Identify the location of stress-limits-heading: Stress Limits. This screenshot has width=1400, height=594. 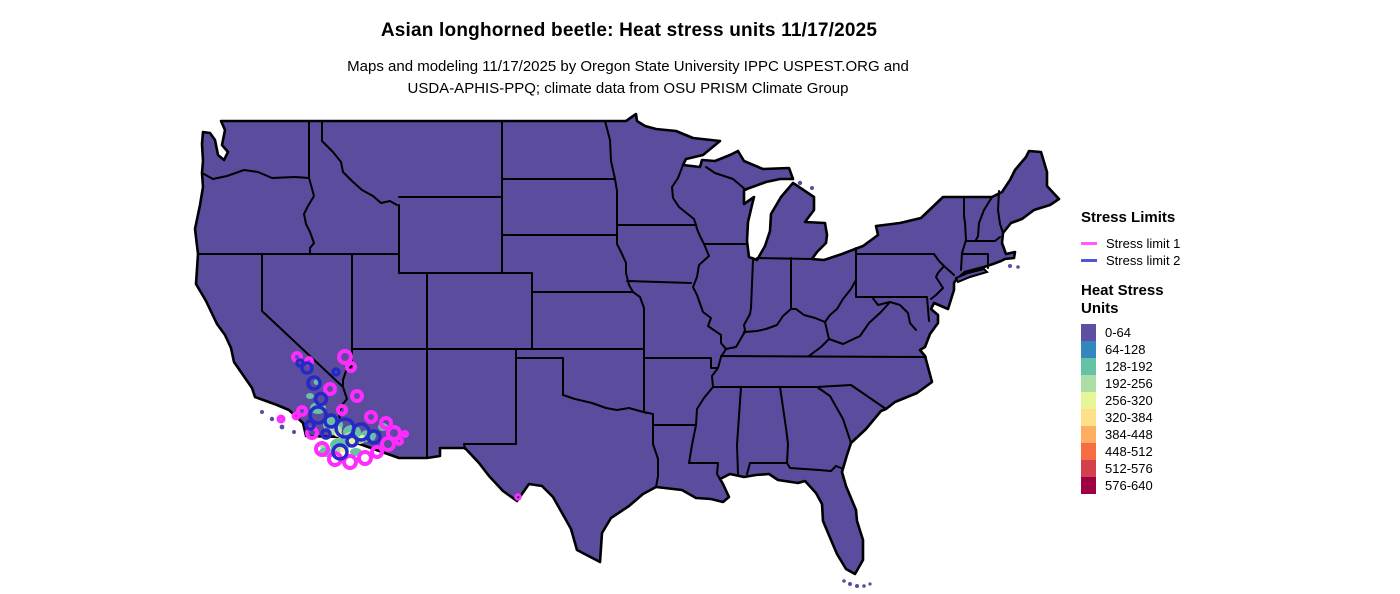
(1128, 217).